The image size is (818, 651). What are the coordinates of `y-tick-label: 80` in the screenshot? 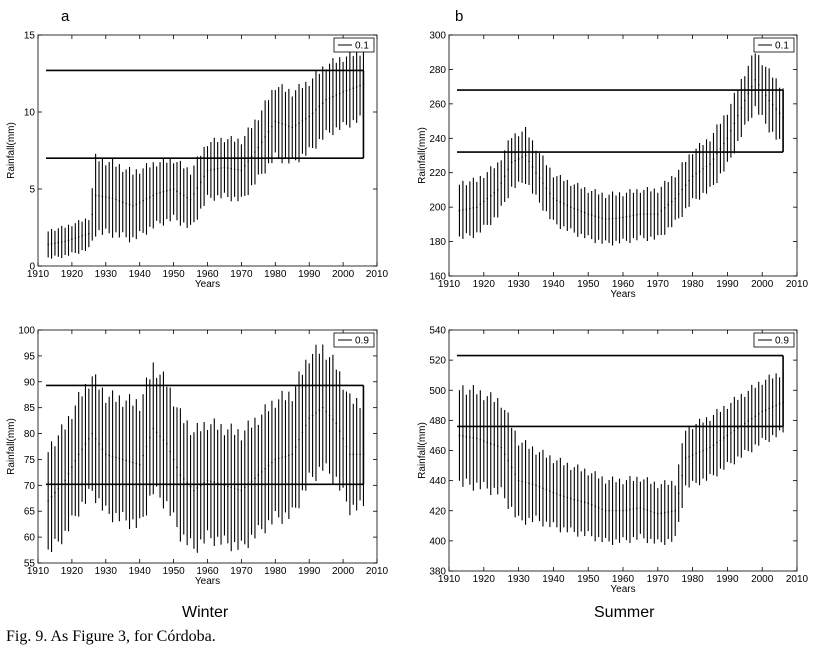 It's located at (30, 434).